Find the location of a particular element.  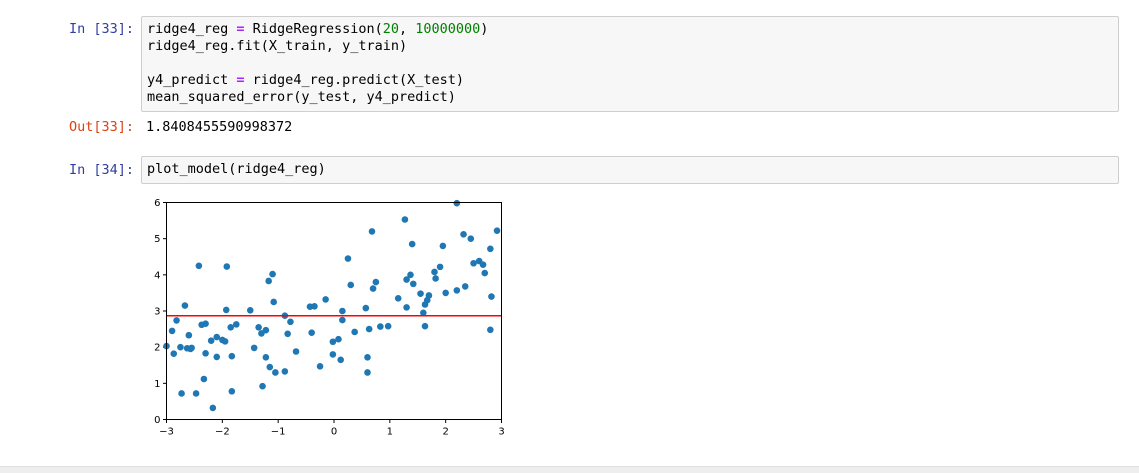

y-tick-label: 3 is located at coordinates (157, 312).